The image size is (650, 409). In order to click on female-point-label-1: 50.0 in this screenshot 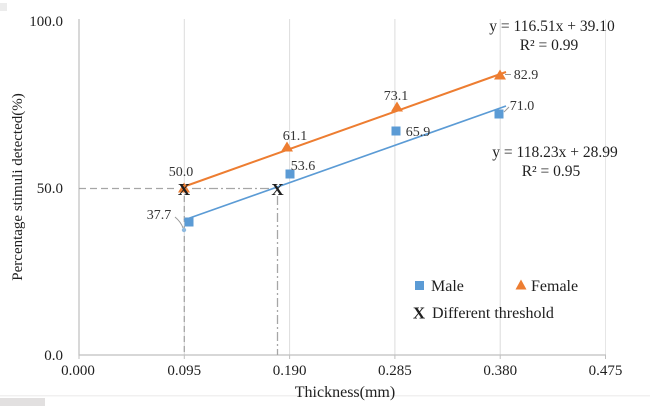, I will do `click(181, 172)`.